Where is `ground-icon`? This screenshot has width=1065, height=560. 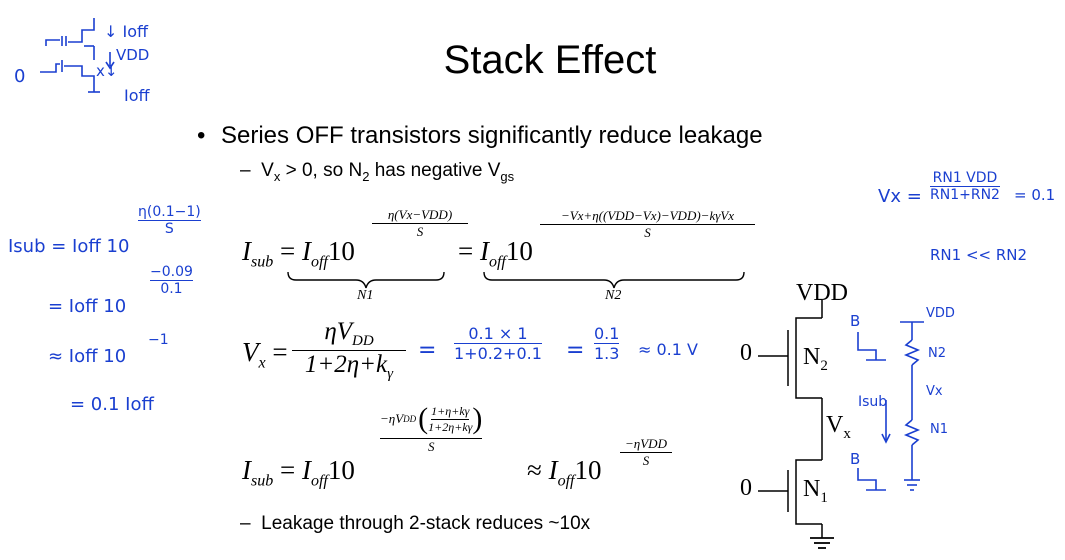
ground-icon is located at coordinates (822, 543).